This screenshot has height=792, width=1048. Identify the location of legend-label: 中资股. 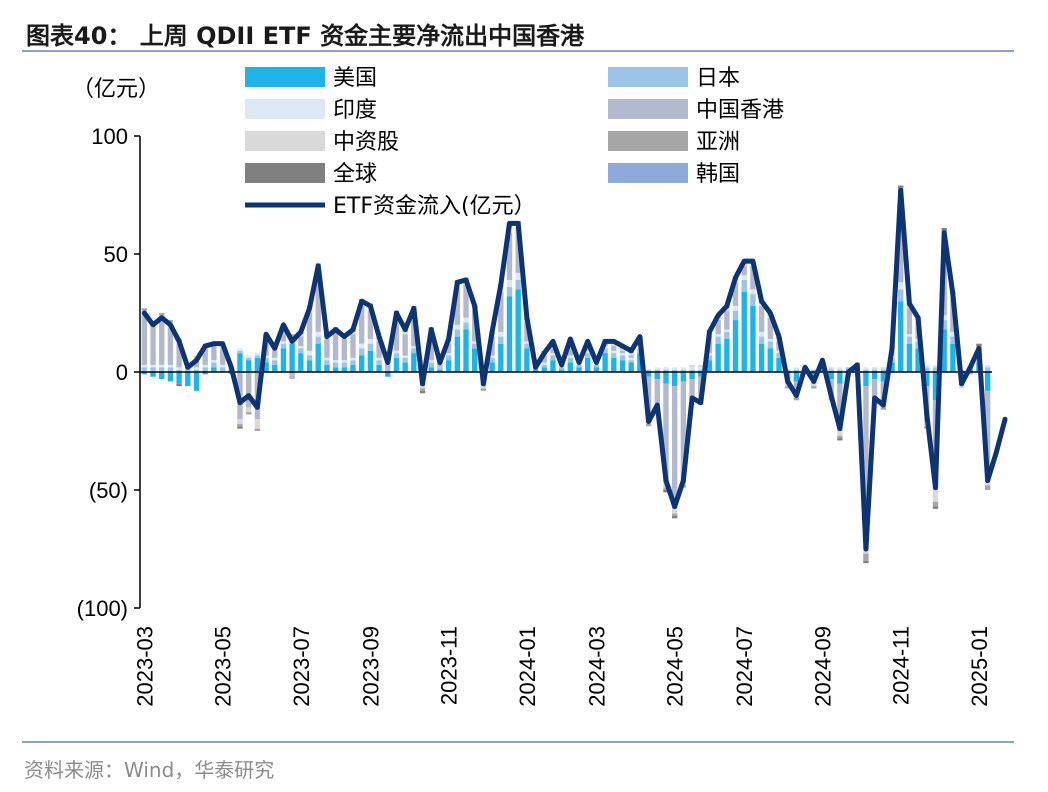
(366, 142).